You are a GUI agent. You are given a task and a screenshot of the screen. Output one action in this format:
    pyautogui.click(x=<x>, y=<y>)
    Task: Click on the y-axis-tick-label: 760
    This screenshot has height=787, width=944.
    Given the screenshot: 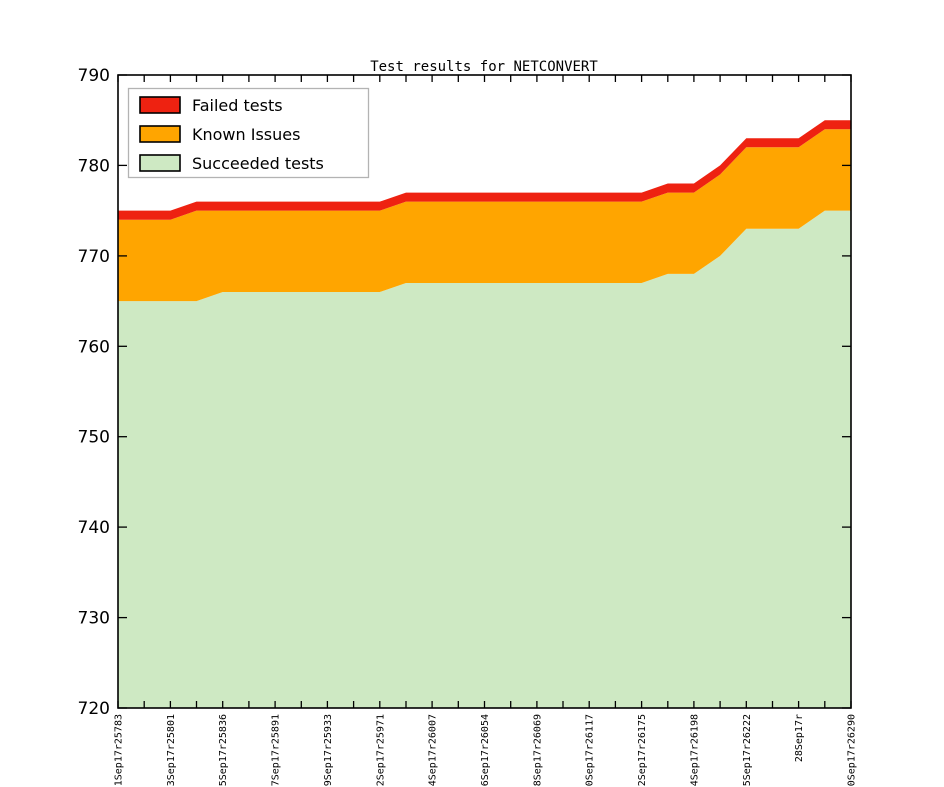 What is the action you would take?
    pyautogui.click(x=94, y=347)
    